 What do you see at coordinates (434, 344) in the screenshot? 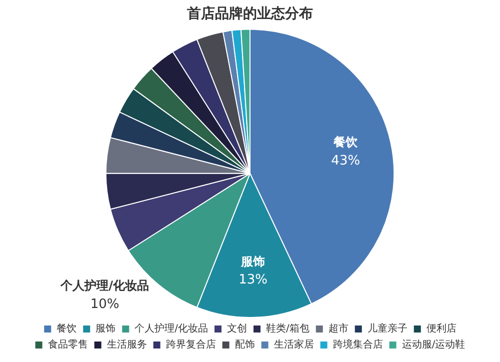
I see `legend-label: 运动服/运动鞋` at bounding box center [434, 344].